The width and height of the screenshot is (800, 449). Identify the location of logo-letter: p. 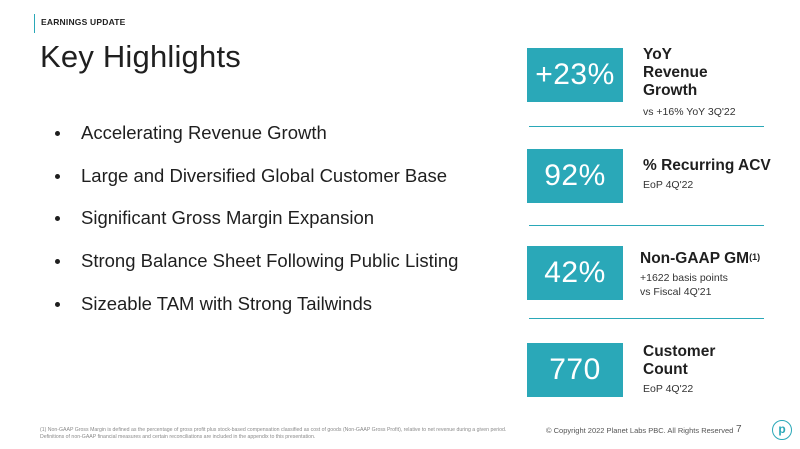
(782, 429).